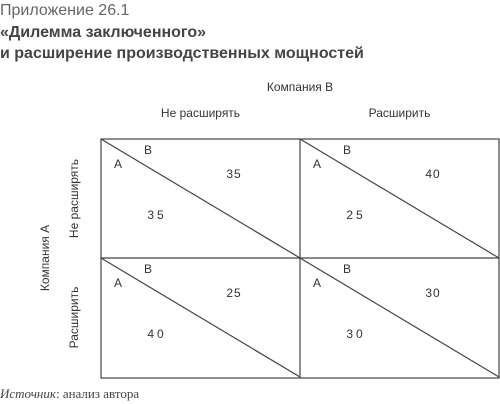 This screenshot has height=404, width=500. What do you see at coordinates (74, 198) in the screenshot?
I see `row-header: Не расширять` at bounding box center [74, 198].